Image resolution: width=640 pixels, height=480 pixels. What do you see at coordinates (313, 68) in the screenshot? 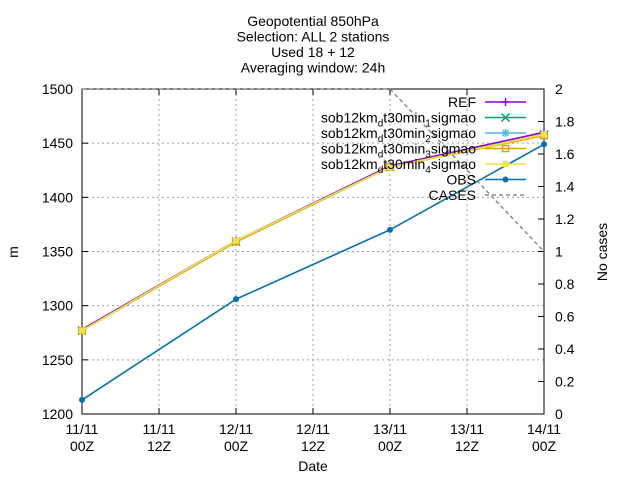
I see `title-line-3: Averaging window: 24h` at bounding box center [313, 68].